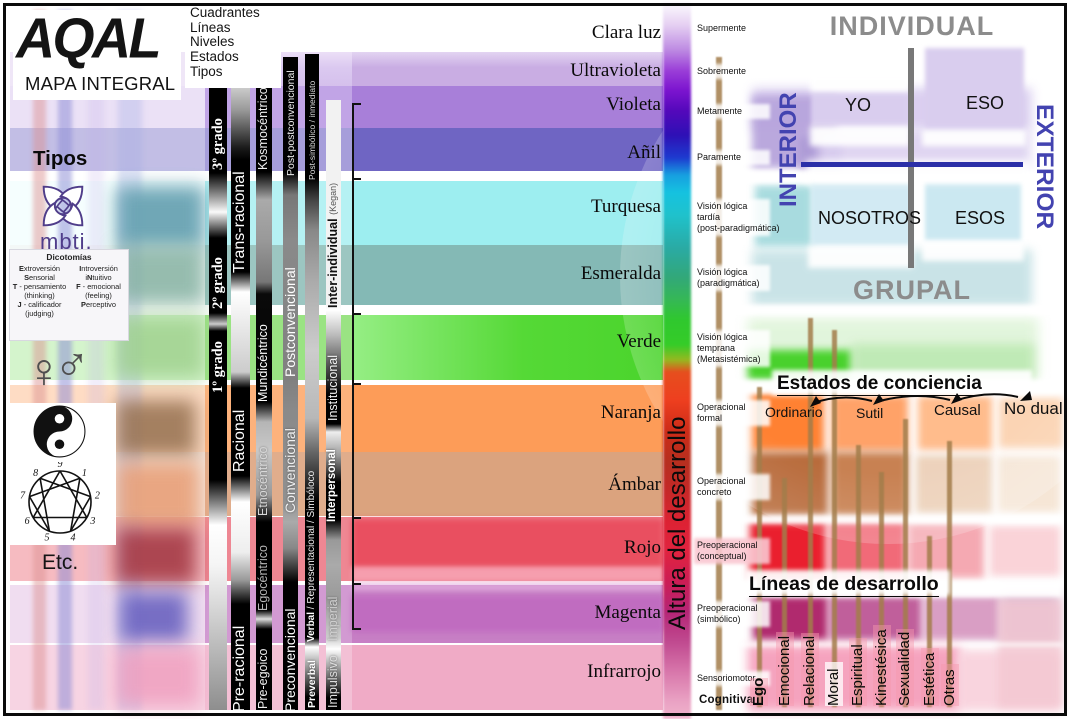 The height and width of the screenshot is (719, 1070). Describe the element at coordinates (35, 473) in the screenshot. I see `svg-text: 8` at that location.